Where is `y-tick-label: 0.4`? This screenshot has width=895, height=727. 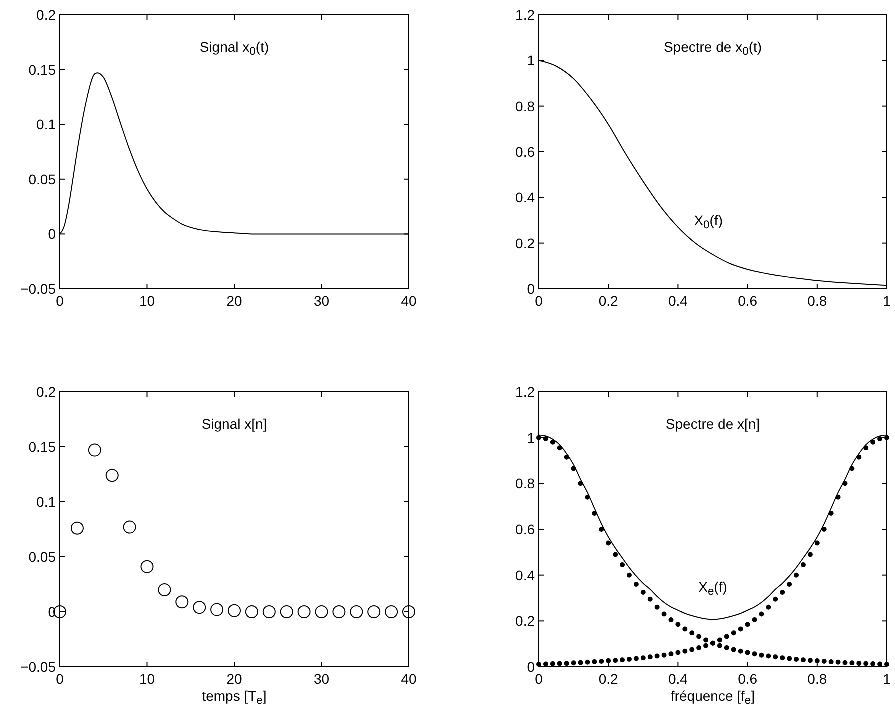
y-tick-label: 0.4 is located at coordinates (526, 575).